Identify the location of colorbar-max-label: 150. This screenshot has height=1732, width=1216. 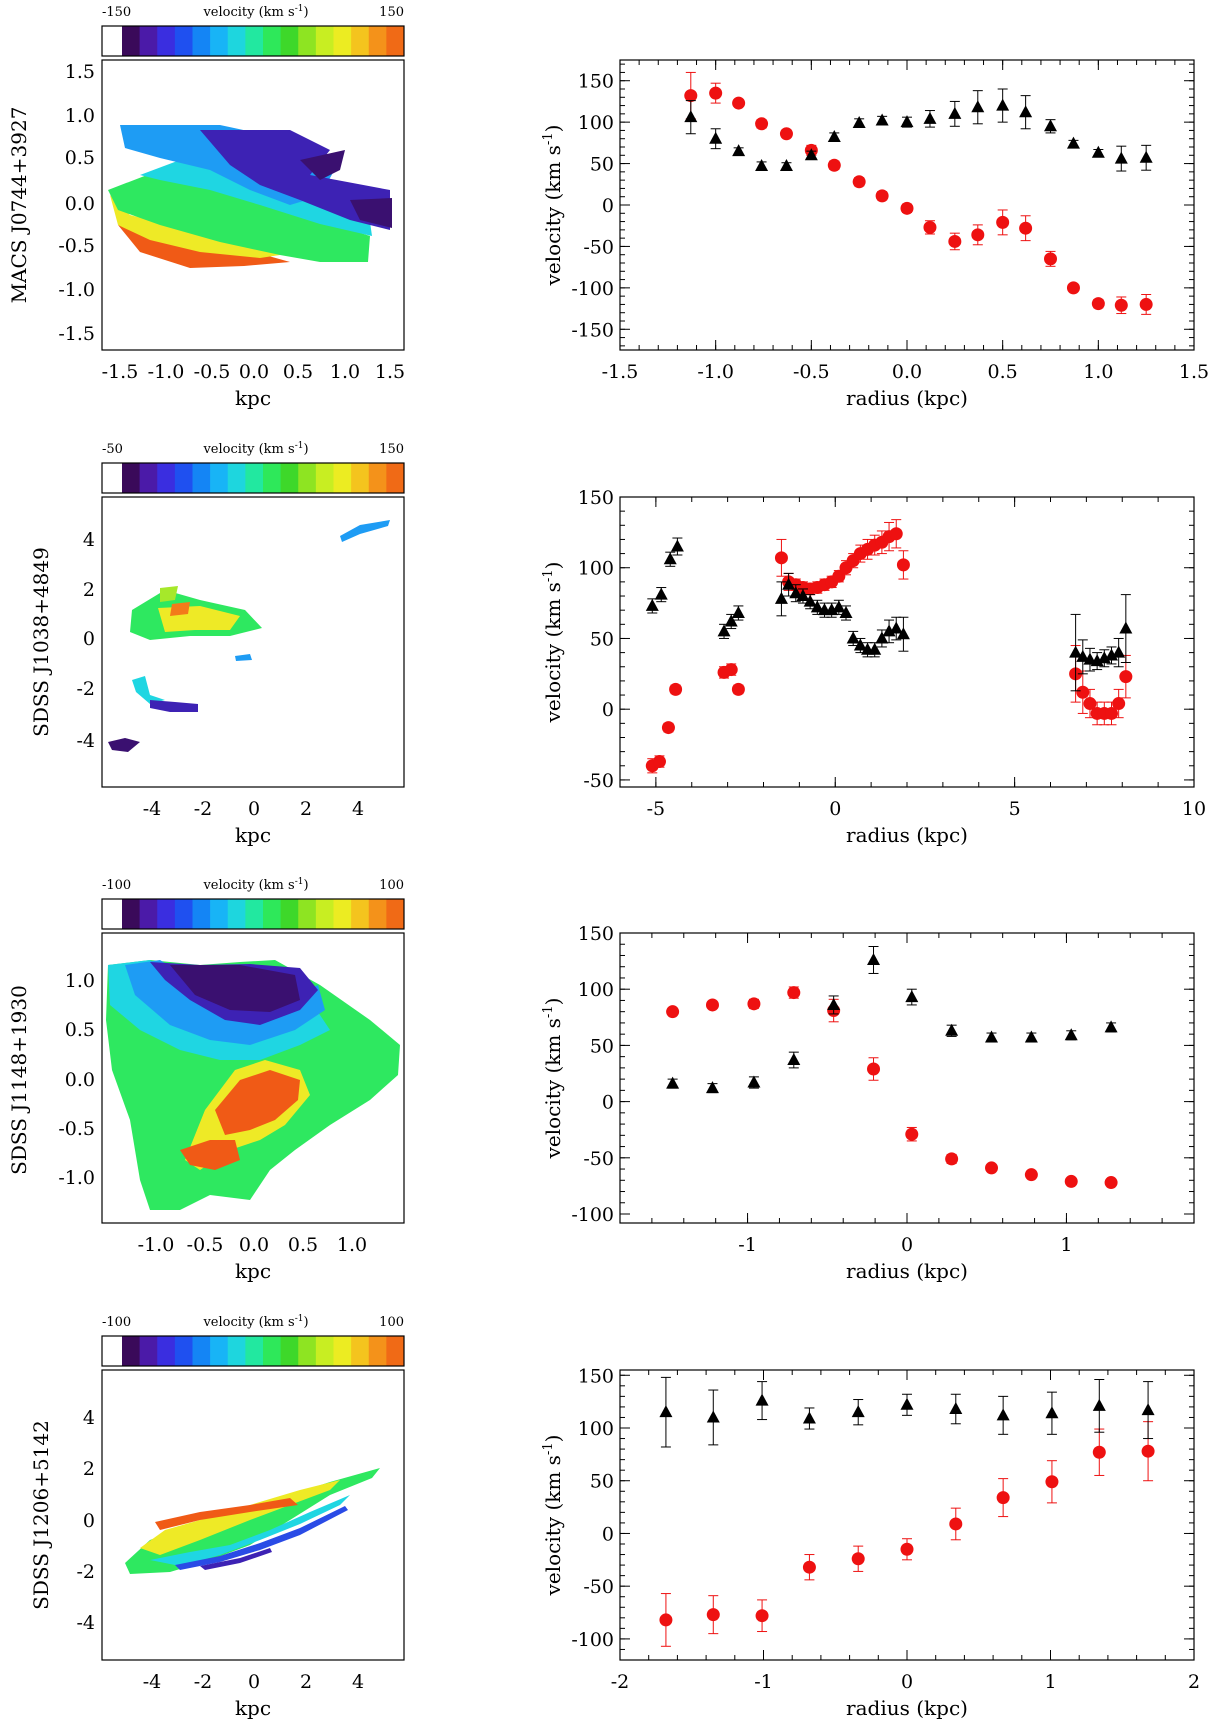
(391, 449).